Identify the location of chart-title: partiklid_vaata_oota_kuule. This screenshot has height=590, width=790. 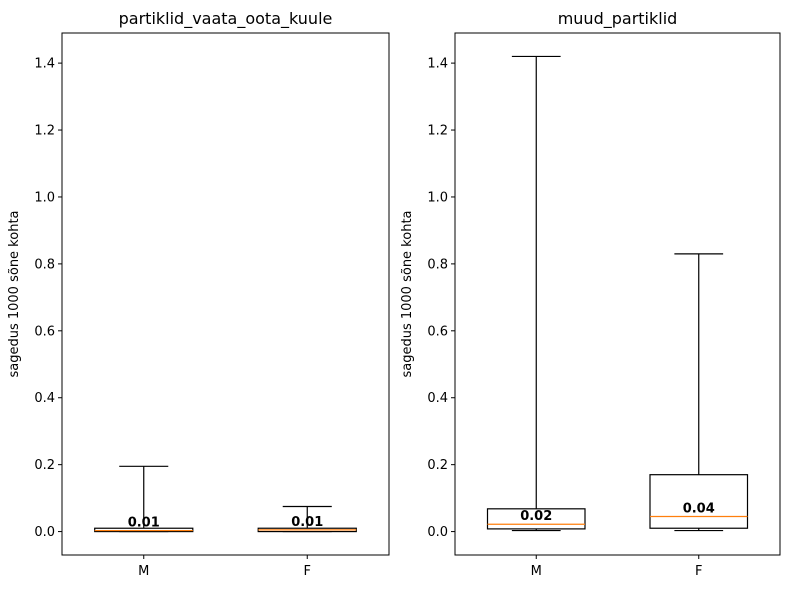
(226, 19).